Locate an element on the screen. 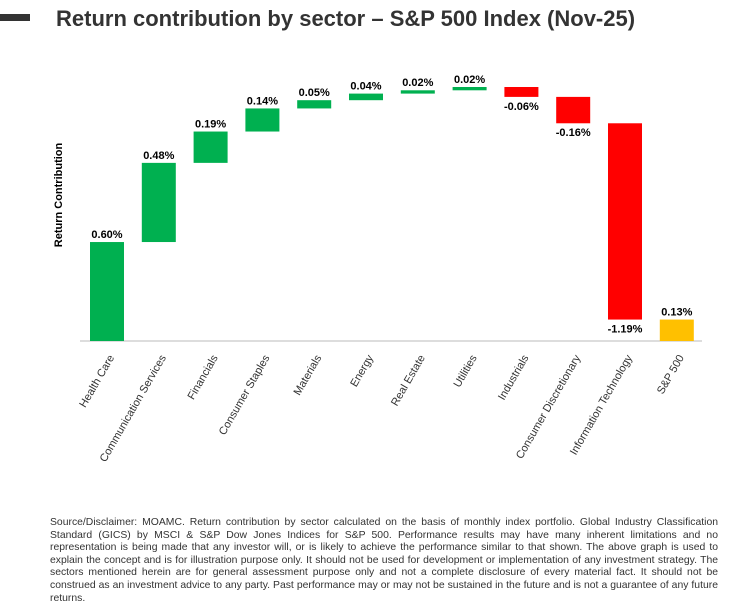 The width and height of the screenshot is (750, 605). y-axis-label: Return Contribution is located at coordinates (59, 194).